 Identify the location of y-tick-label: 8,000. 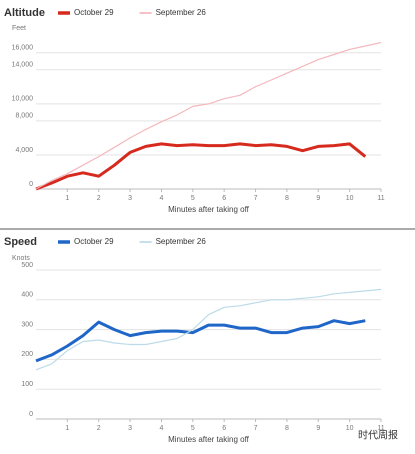
(24, 116).